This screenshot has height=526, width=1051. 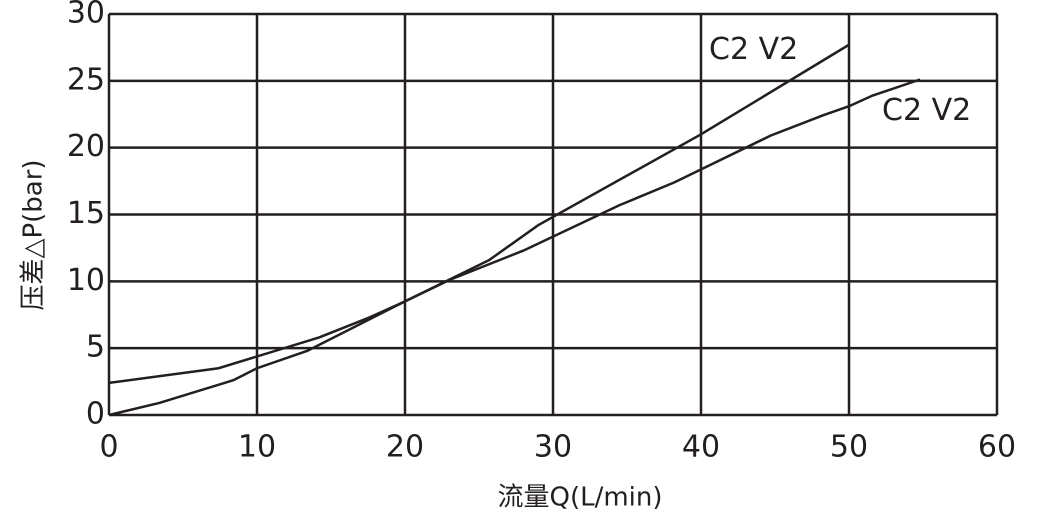 What do you see at coordinates (86, 15) in the screenshot?
I see `y-tick-label: 30` at bounding box center [86, 15].